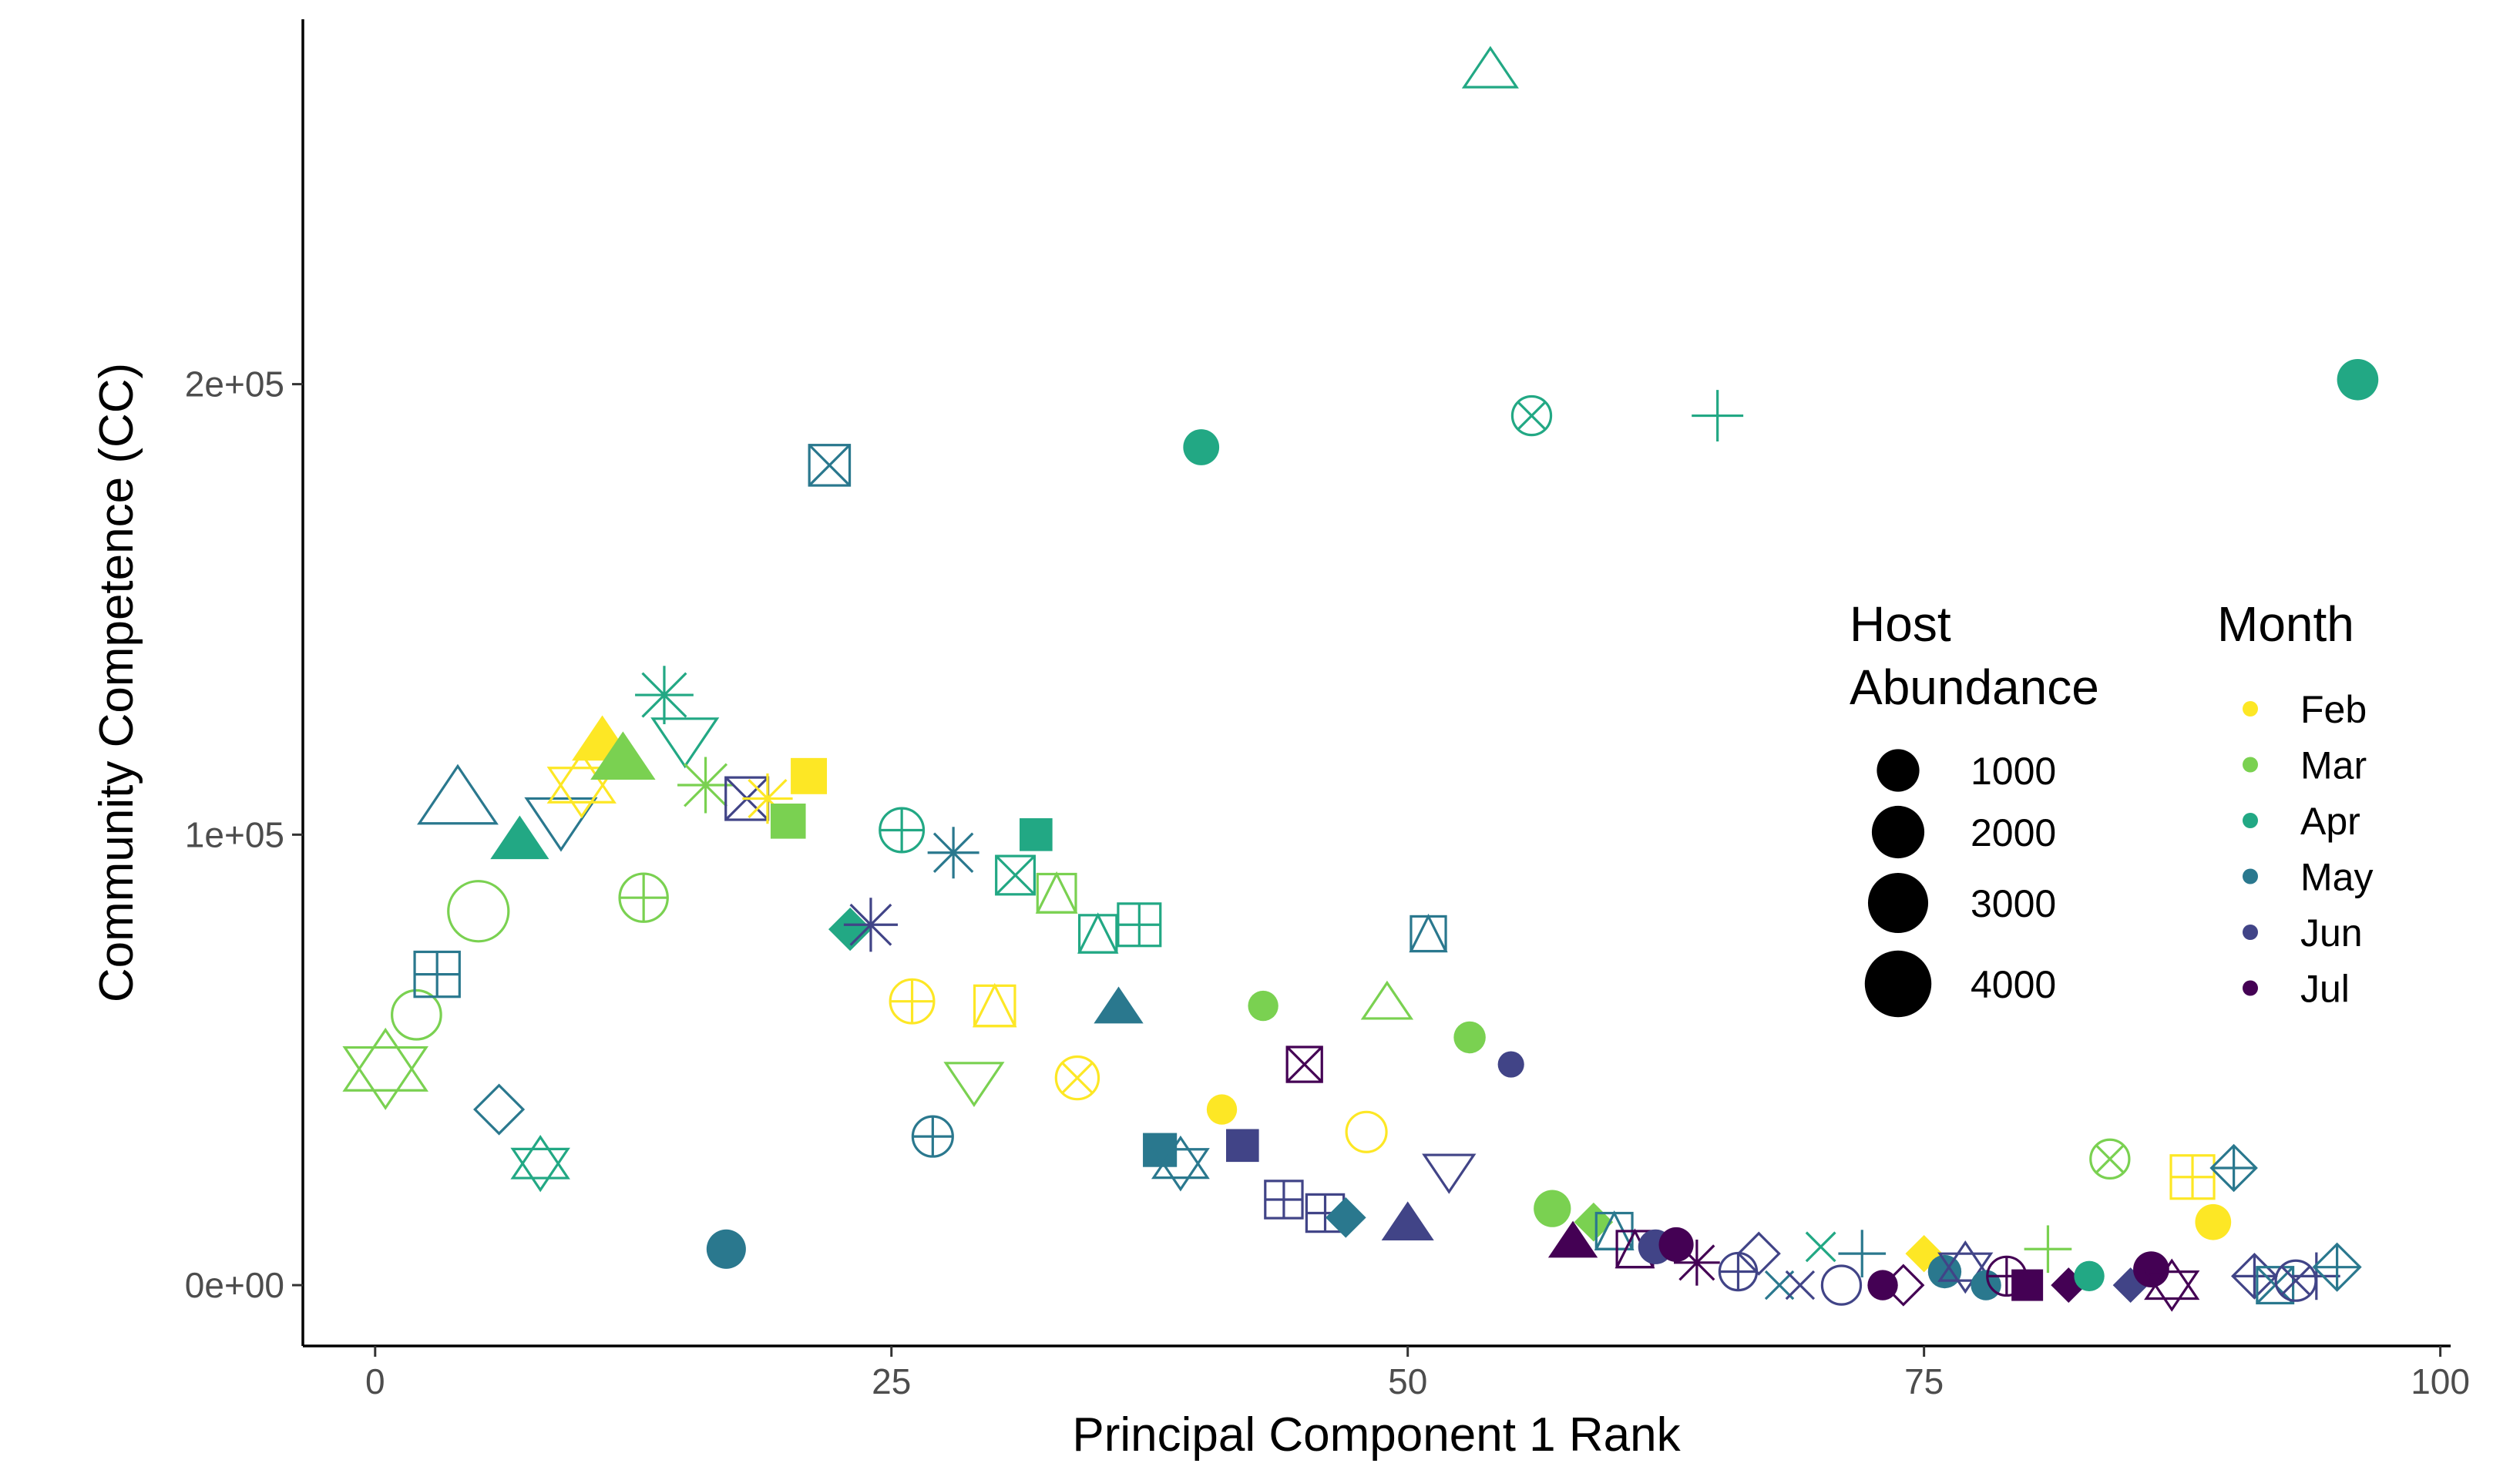  I want to click on y-tick-label: 1e+05, so click(235, 834).